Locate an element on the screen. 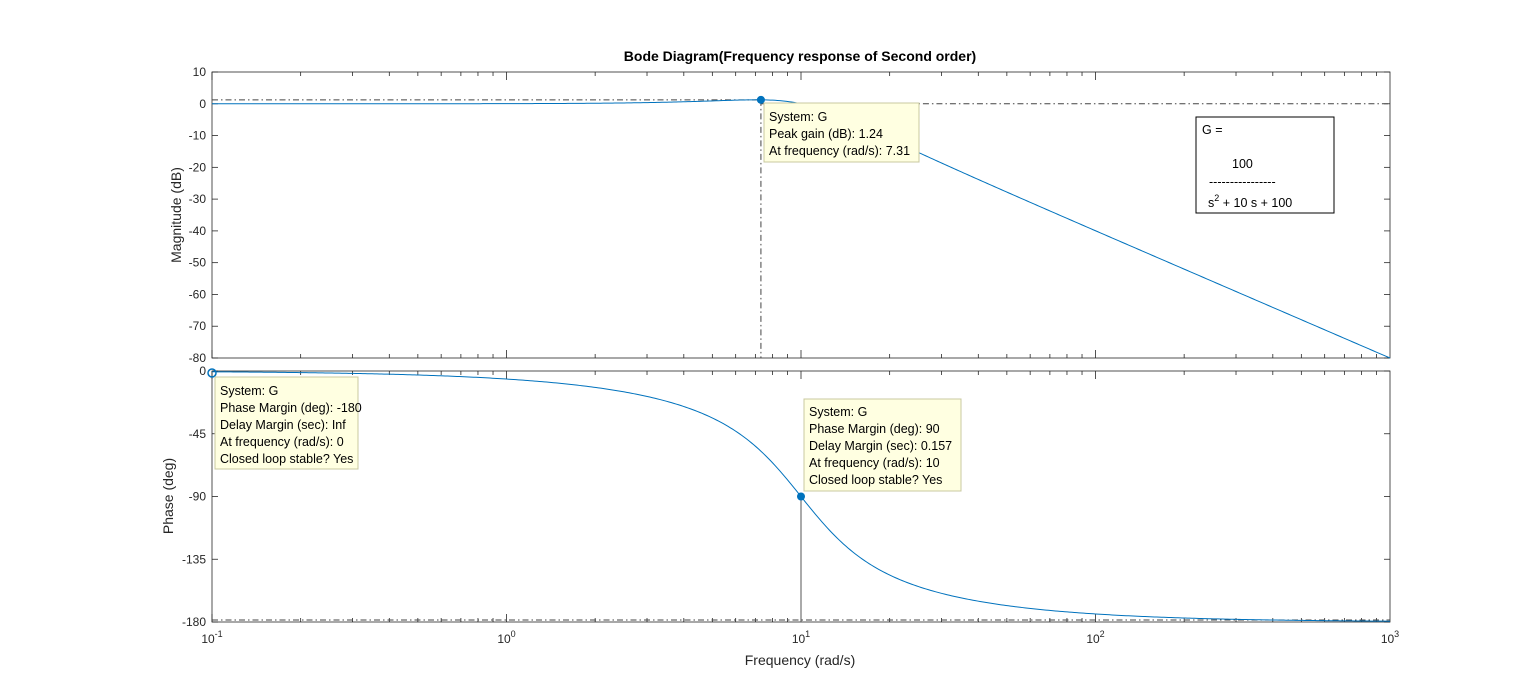 Image resolution: width=1536 pixels, height=700 pixels. magnitude-y-tick-label: 10 is located at coordinates (200, 72).